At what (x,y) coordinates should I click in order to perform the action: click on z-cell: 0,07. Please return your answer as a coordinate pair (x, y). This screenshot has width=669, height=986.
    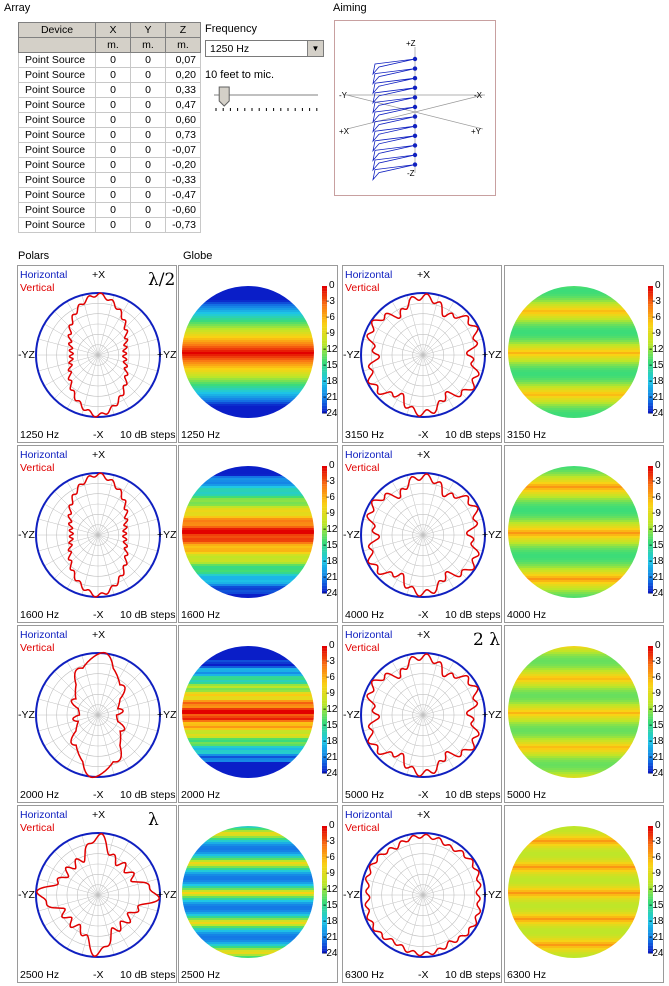
    Looking at the image, I should click on (183, 60).